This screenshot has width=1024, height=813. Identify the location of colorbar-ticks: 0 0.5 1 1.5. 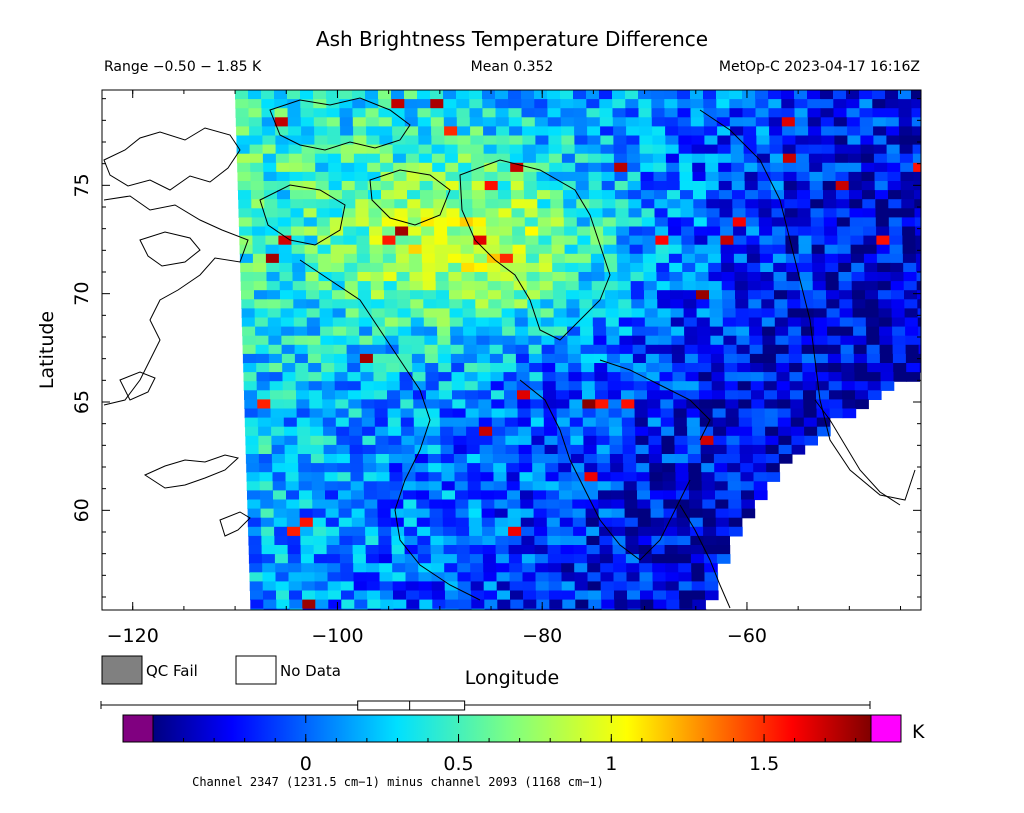
(520, 745).